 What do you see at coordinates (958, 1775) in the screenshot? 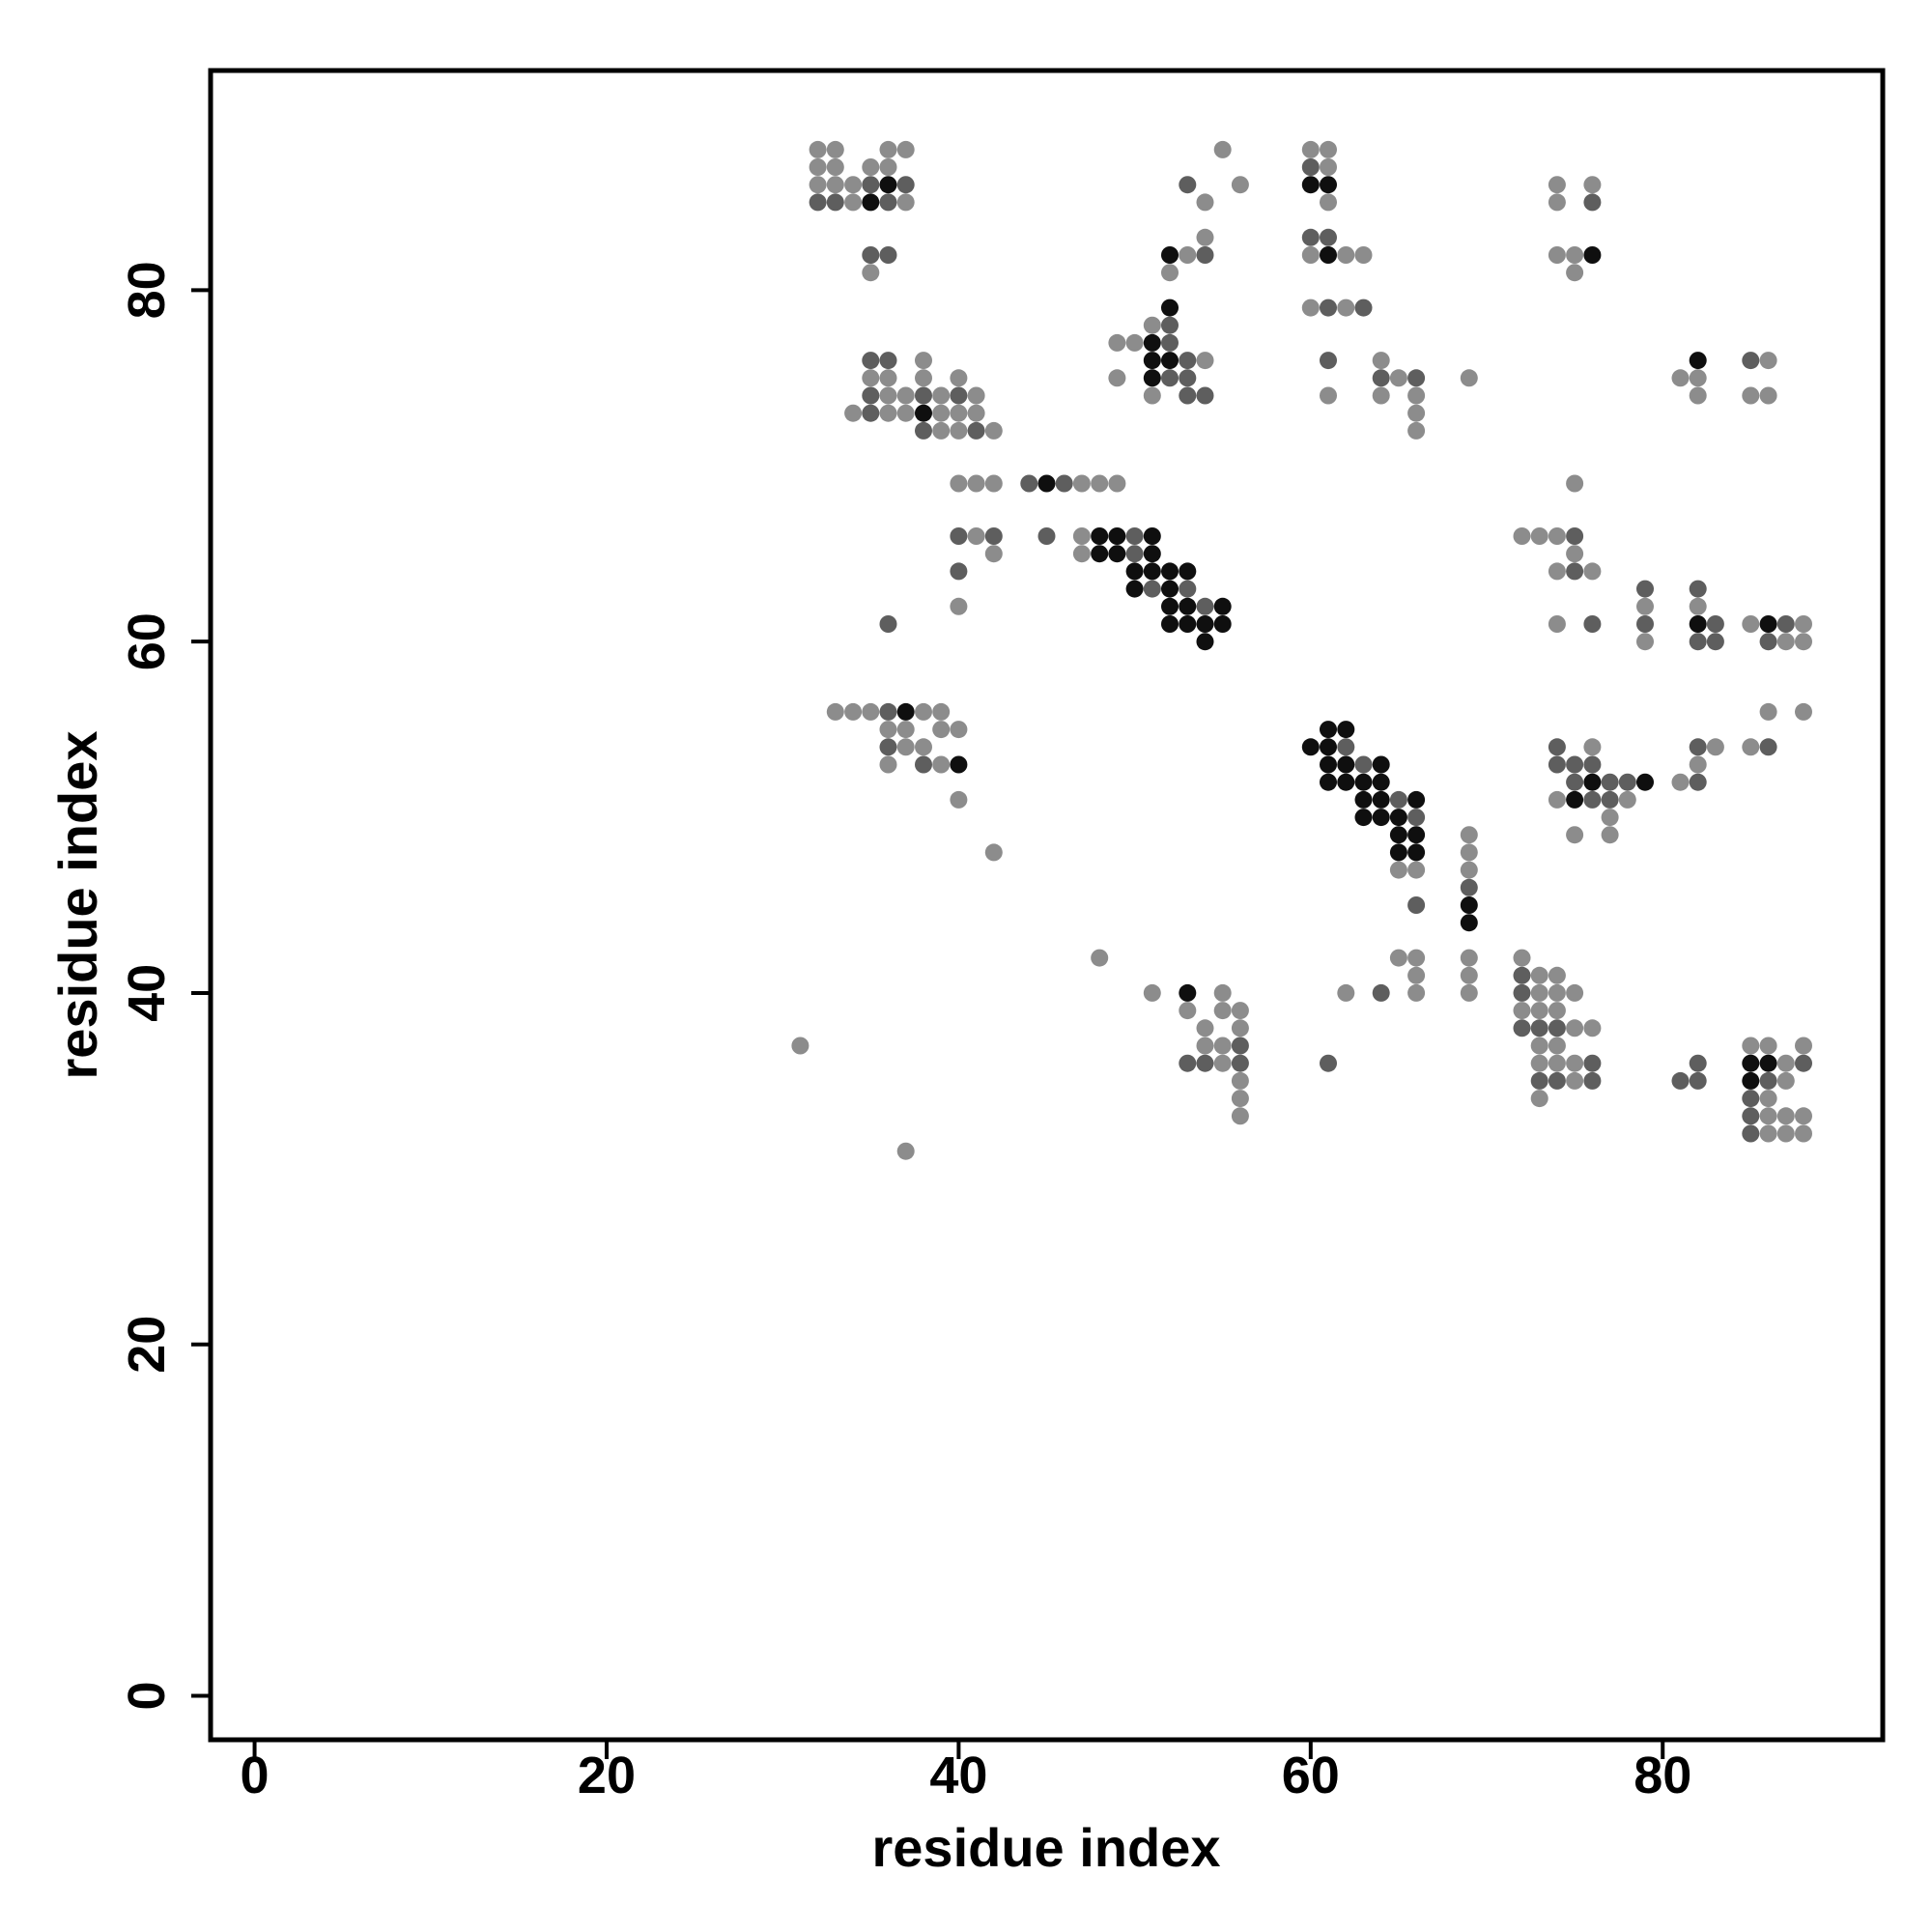
I see `x-tick-label: 40` at bounding box center [958, 1775].